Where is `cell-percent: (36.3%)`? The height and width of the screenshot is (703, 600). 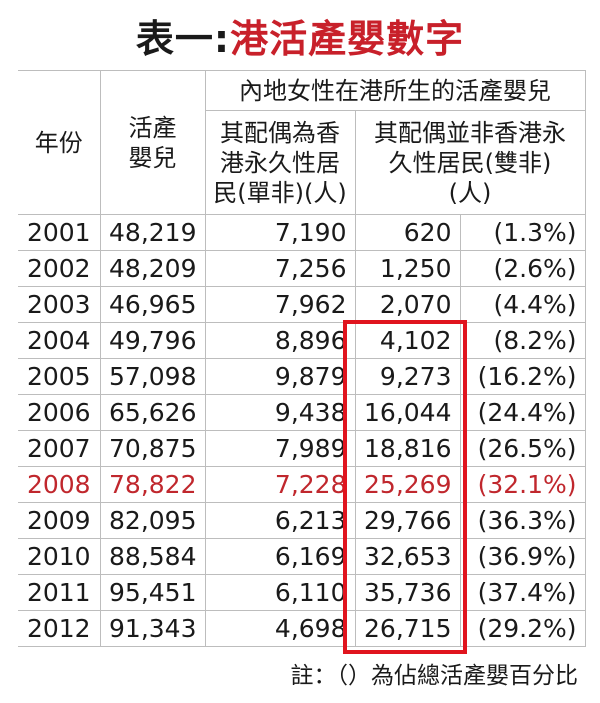
cell-percent: (36.3%) is located at coordinates (522, 520).